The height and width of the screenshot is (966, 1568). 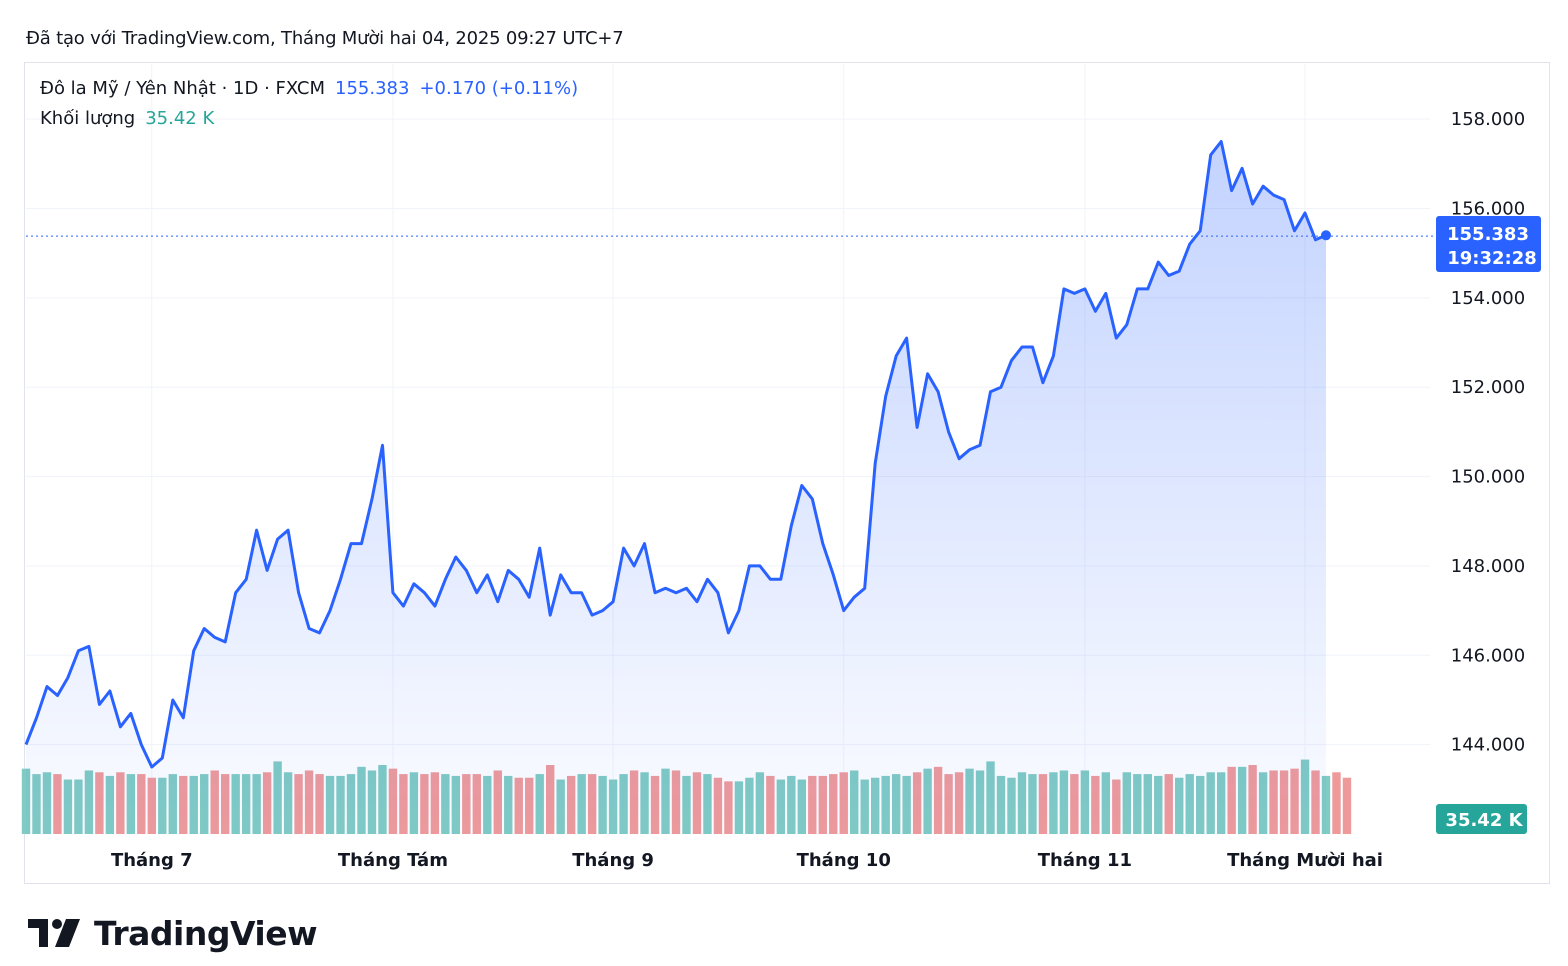 I want to click on volume-badge: 35.42 K, so click(x=1481, y=819).